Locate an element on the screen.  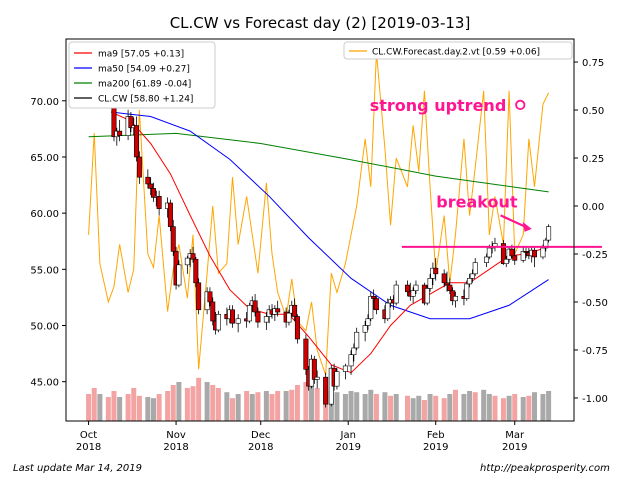
x-axis-tick-label: Mar is located at coordinates (515, 435).